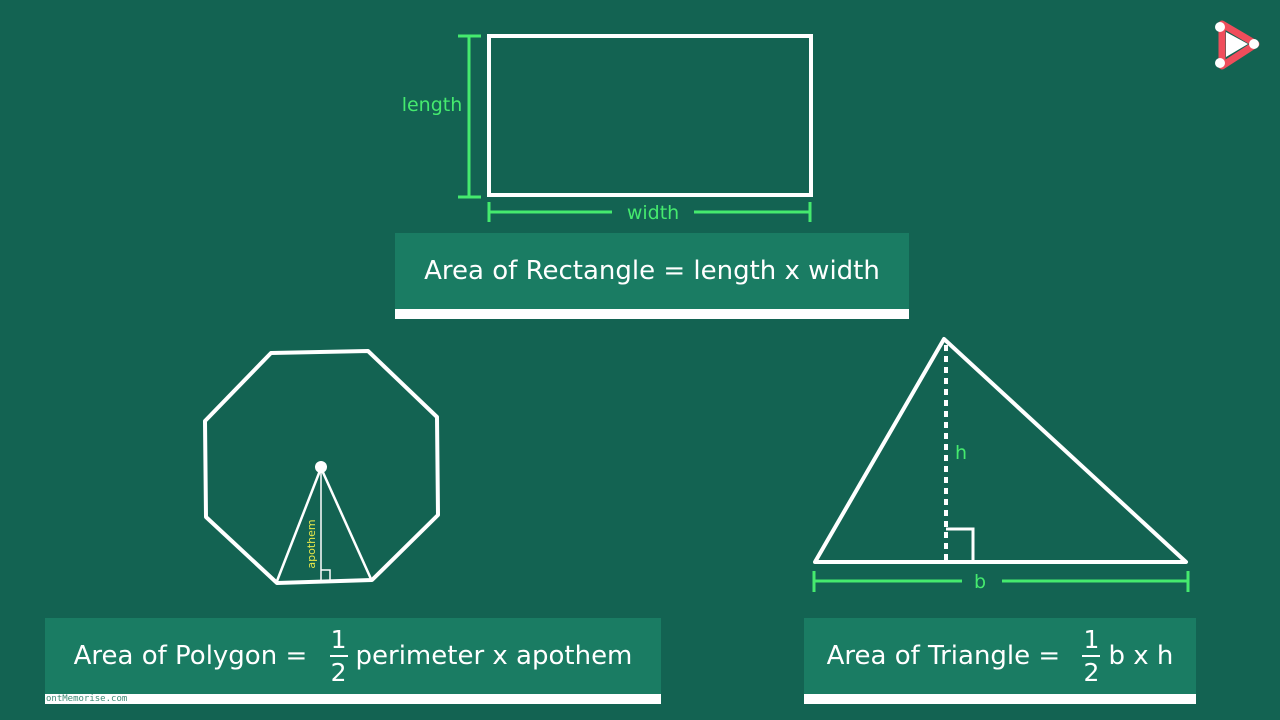 This screenshot has height=720, width=1280. Describe the element at coordinates (469, 116) in the screenshot. I see `length-dimension` at that location.